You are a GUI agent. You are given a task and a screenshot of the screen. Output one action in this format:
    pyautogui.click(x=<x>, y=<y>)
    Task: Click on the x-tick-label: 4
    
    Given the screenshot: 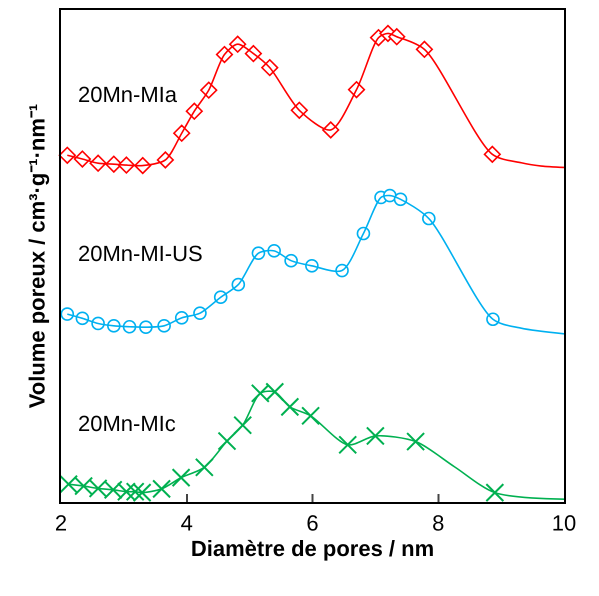 What is the action you would take?
    pyautogui.click(x=186, y=523)
    